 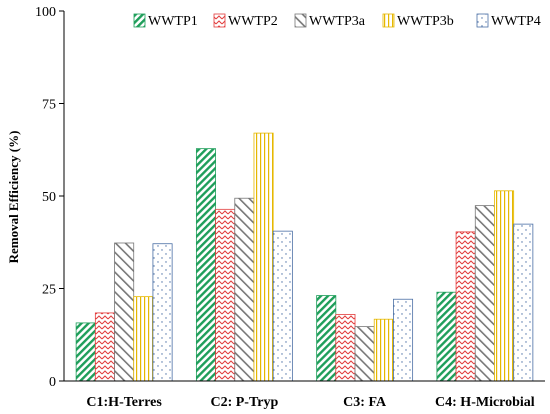 I want to click on y-tick-label: 100, so click(x=45, y=12).